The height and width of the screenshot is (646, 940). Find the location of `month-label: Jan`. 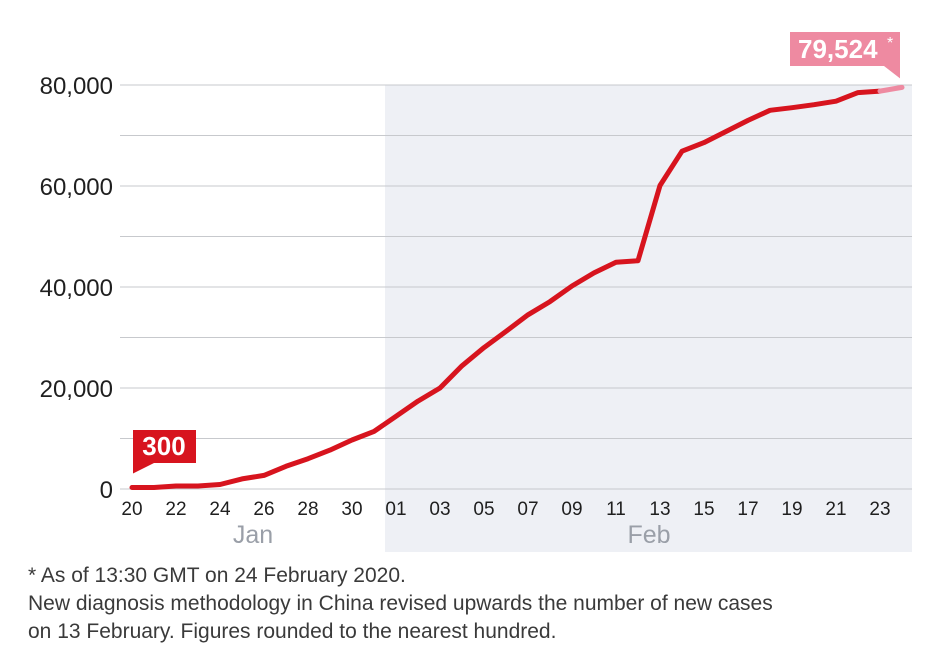

month-label: Jan is located at coordinates (253, 535).